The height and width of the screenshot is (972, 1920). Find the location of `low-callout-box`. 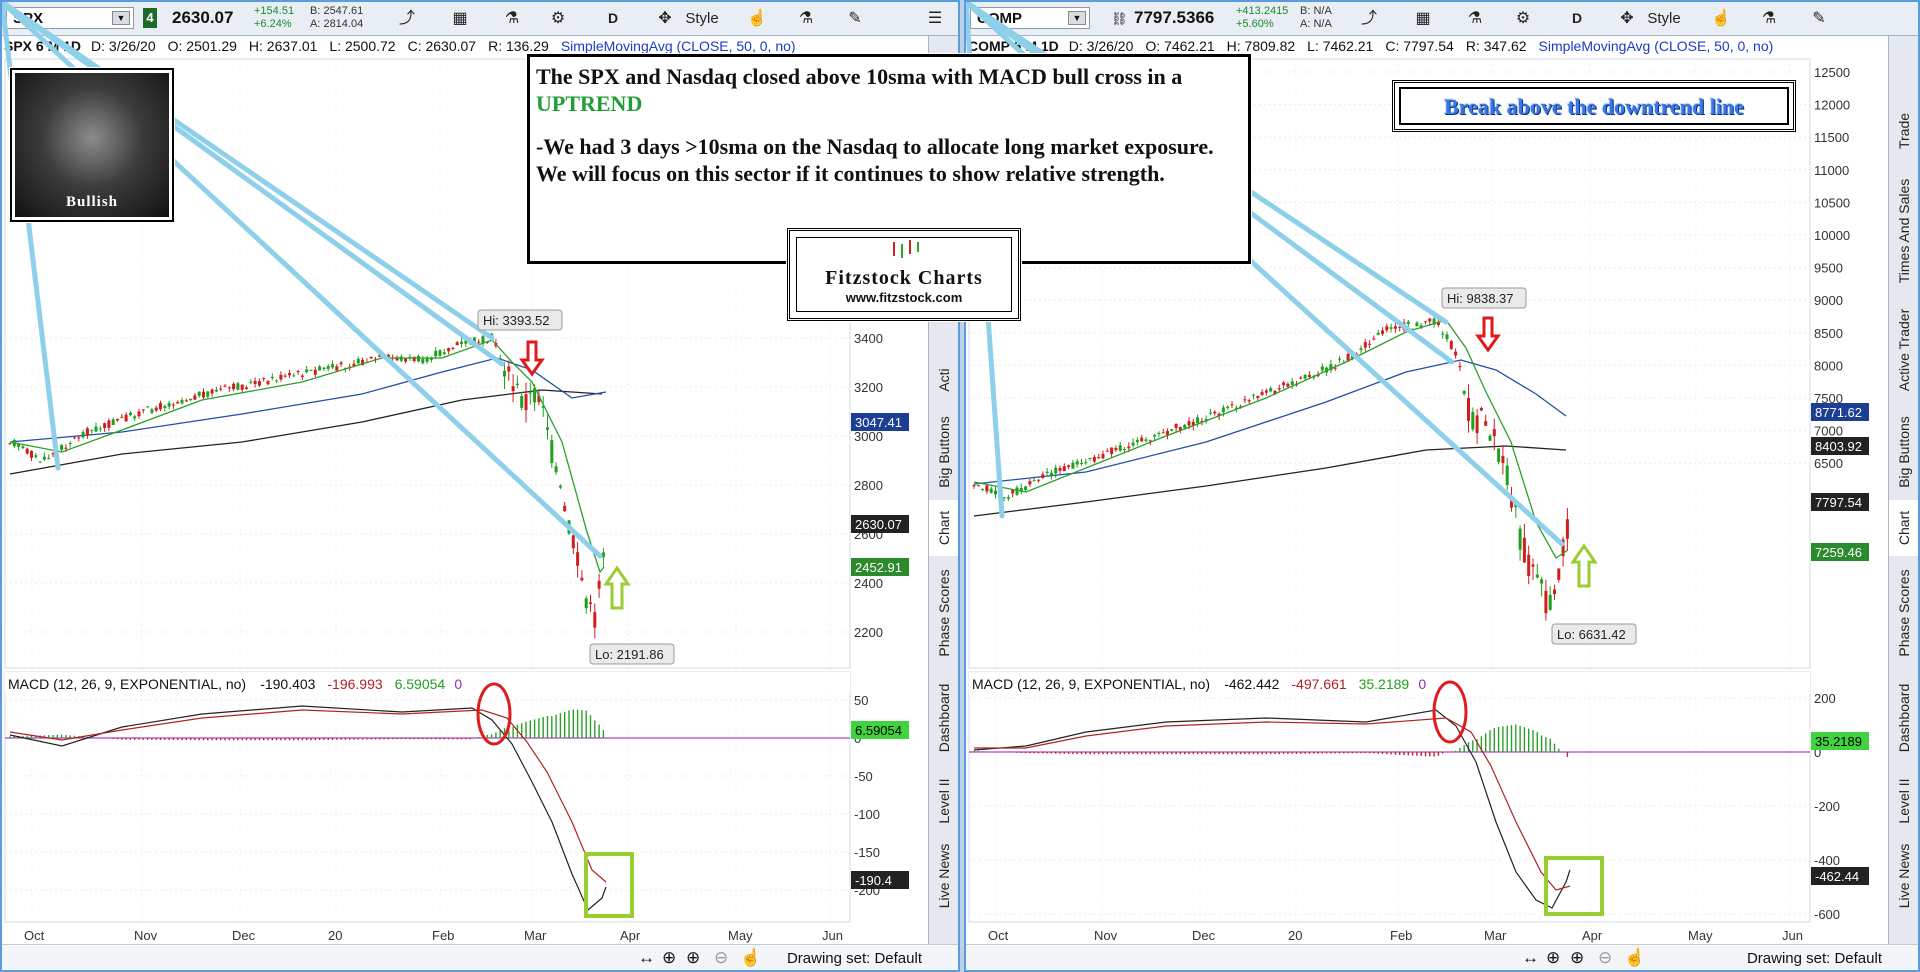

low-callout-box is located at coordinates (1594, 634).